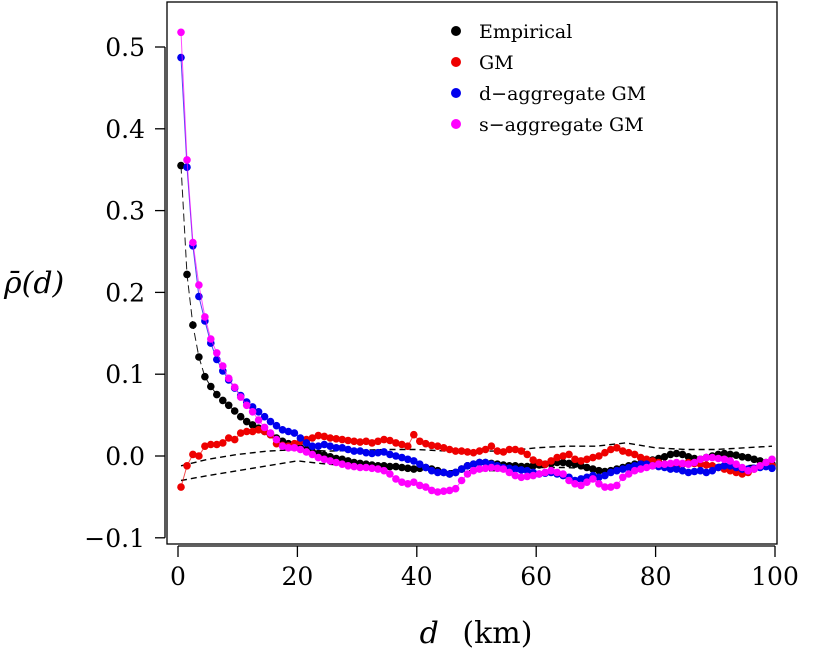 The image size is (817, 656). I want to click on legend-label: GM, so click(496, 63).